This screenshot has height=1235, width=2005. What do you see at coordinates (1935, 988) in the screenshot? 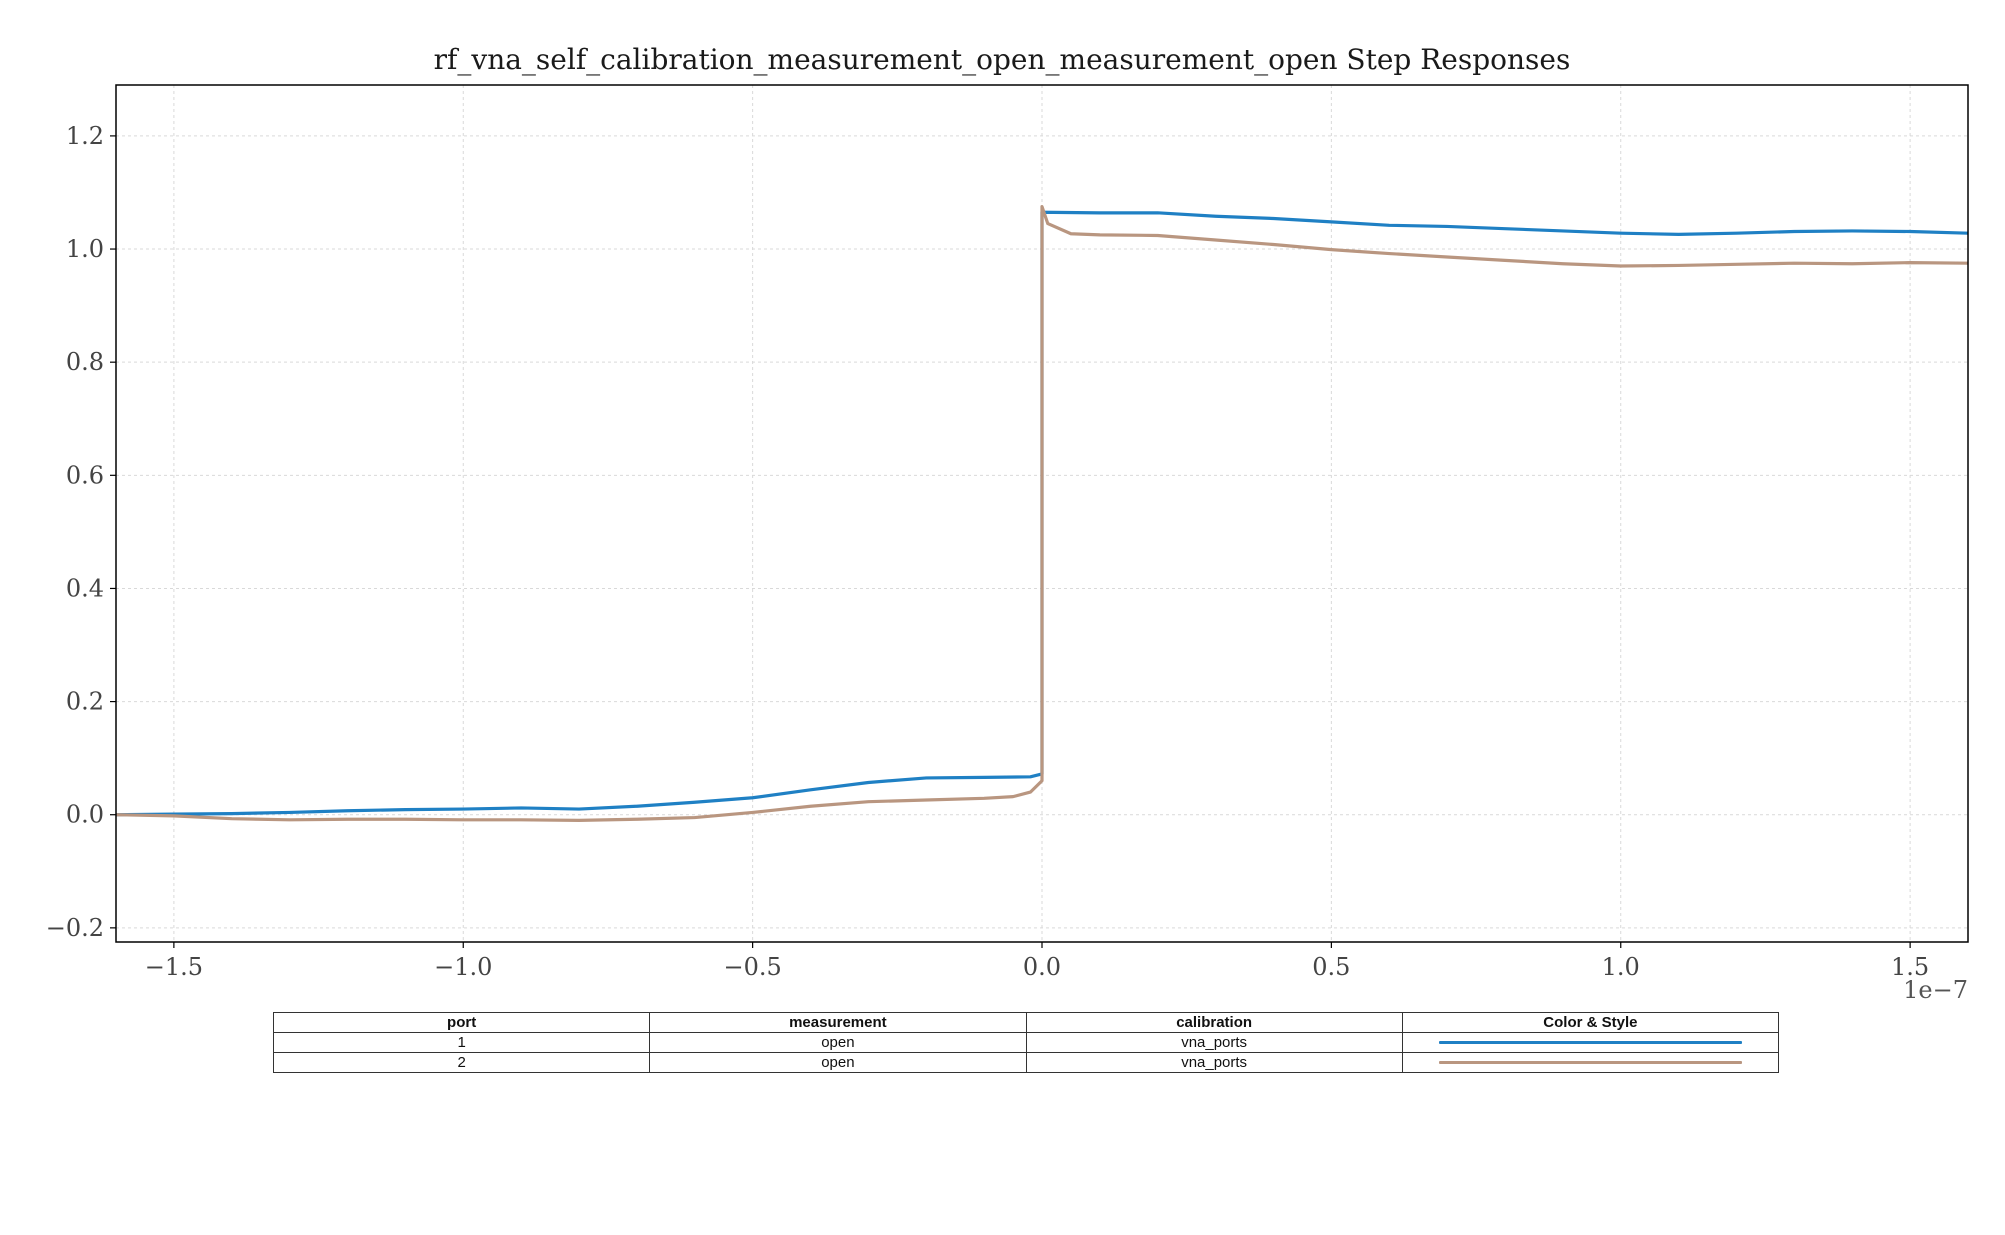
I see `x-axis-offset-label: 1e−7` at bounding box center [1935, 988].